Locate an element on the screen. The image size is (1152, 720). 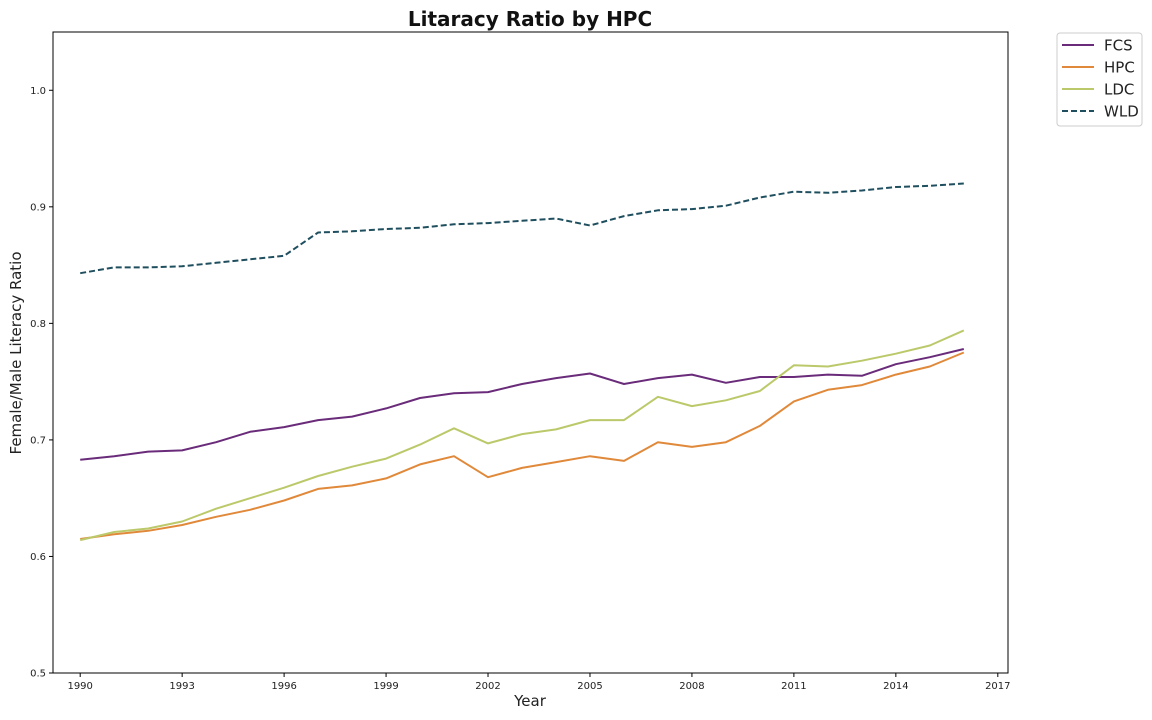
x-tick-label: 2017 is located at coordinates (997, 686).